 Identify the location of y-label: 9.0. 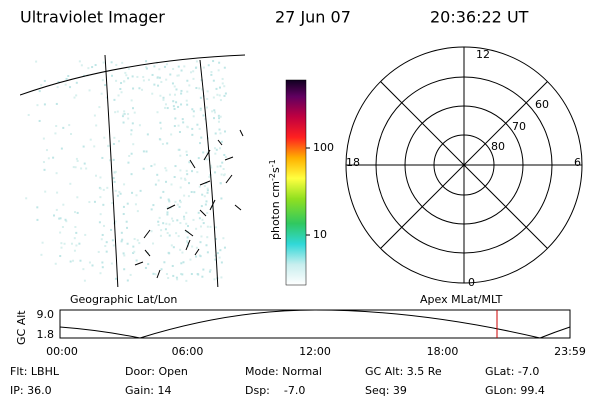
(46, 314).